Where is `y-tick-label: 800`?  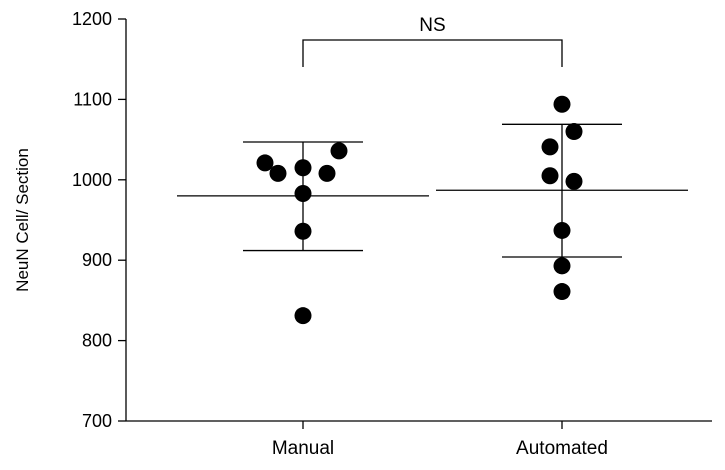
y-tick-label: 800 is located at coordinates (97, 341).